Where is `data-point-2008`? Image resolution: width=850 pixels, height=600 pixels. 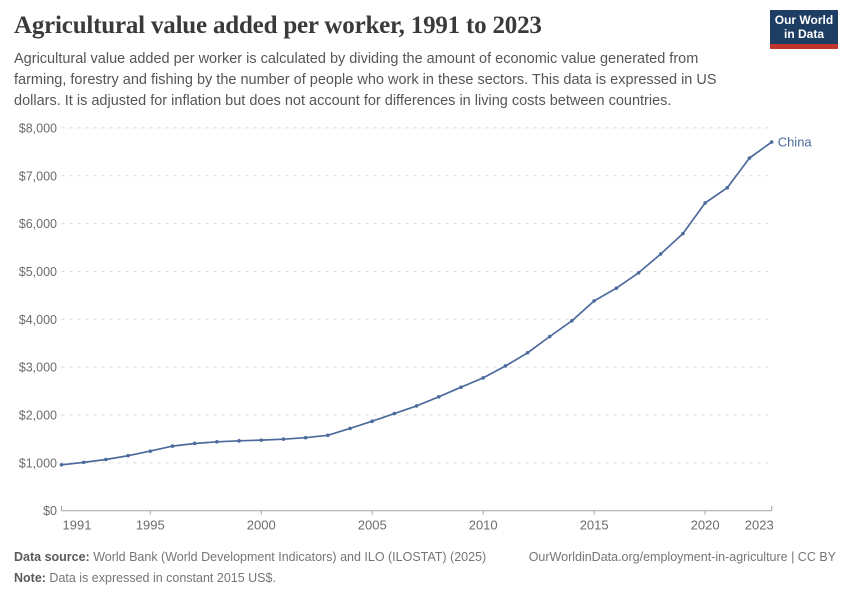
data-point-2008 is located at coordinates (438, 397).